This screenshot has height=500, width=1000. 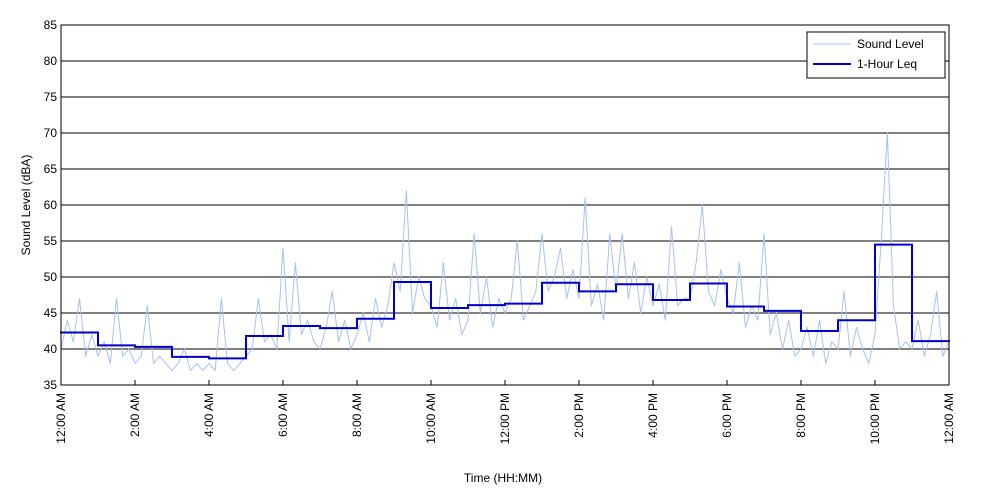 I want to click on x-tick-label: 12:00 PM, so click(x=505, y=418).